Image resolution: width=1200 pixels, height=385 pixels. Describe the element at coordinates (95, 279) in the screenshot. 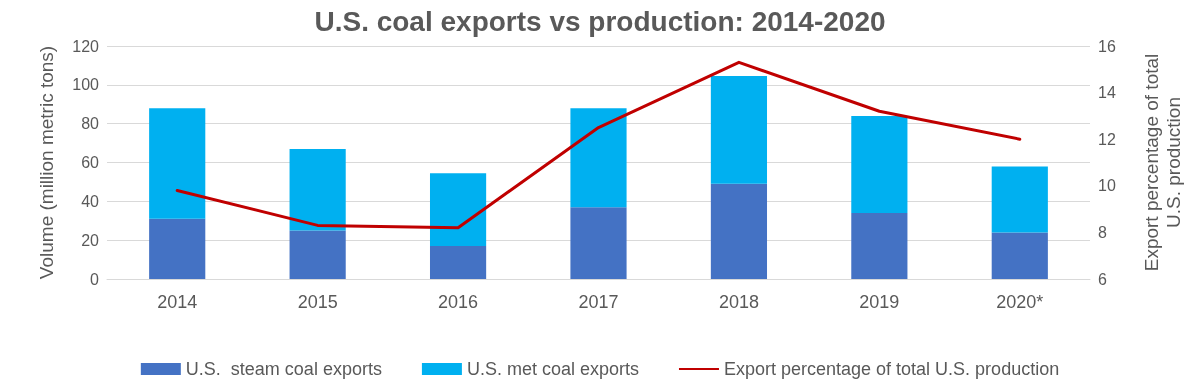

I see `y-tick-label: 0` at that location.